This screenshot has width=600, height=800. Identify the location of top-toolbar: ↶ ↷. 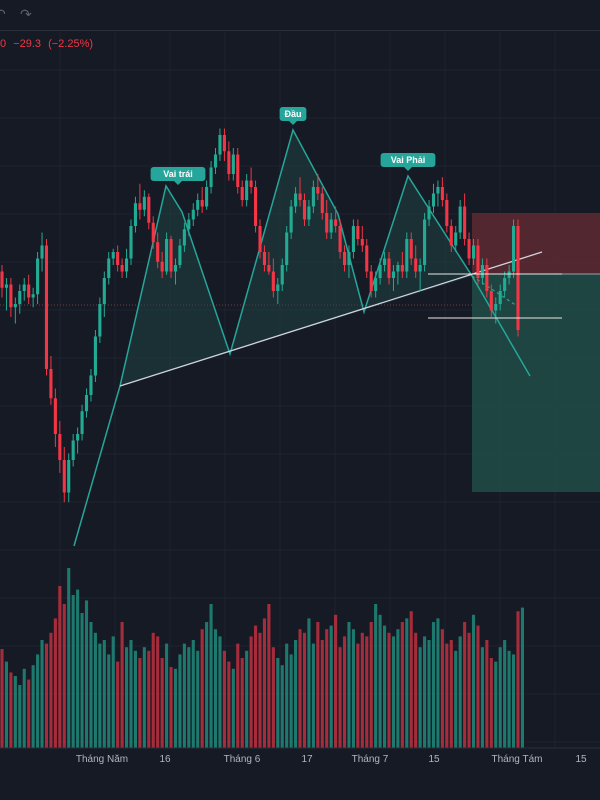
(300, 15).